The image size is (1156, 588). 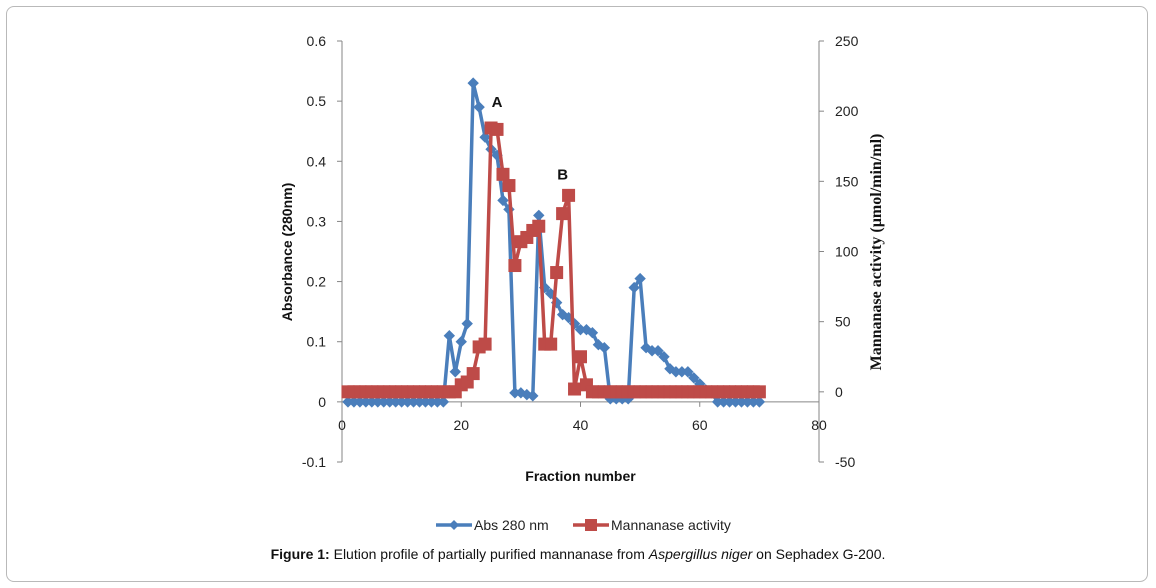 What do you see at coordinates (876, 252) in the screenshot?
I see `y-right-axis-title: Mannanase activity (µmol/min/ml)` at bounding box center [876, 252].